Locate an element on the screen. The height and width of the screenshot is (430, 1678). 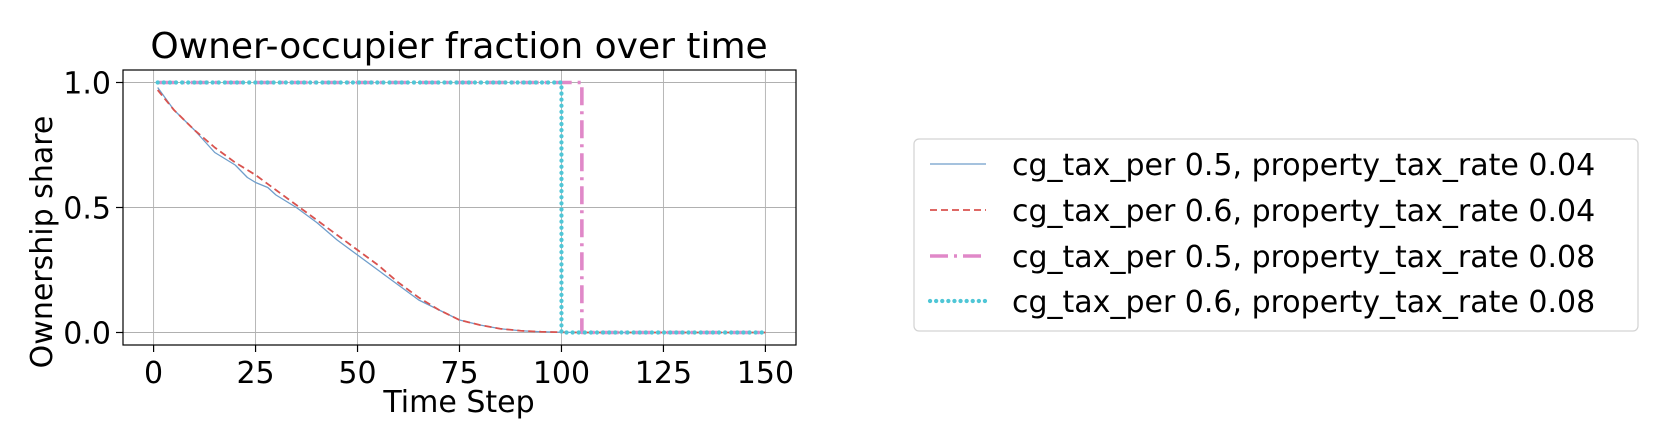
legend-label-4: cg_tax_per 0.6, property_tax_rate 0.08 is located at coordinates (1303, 302).